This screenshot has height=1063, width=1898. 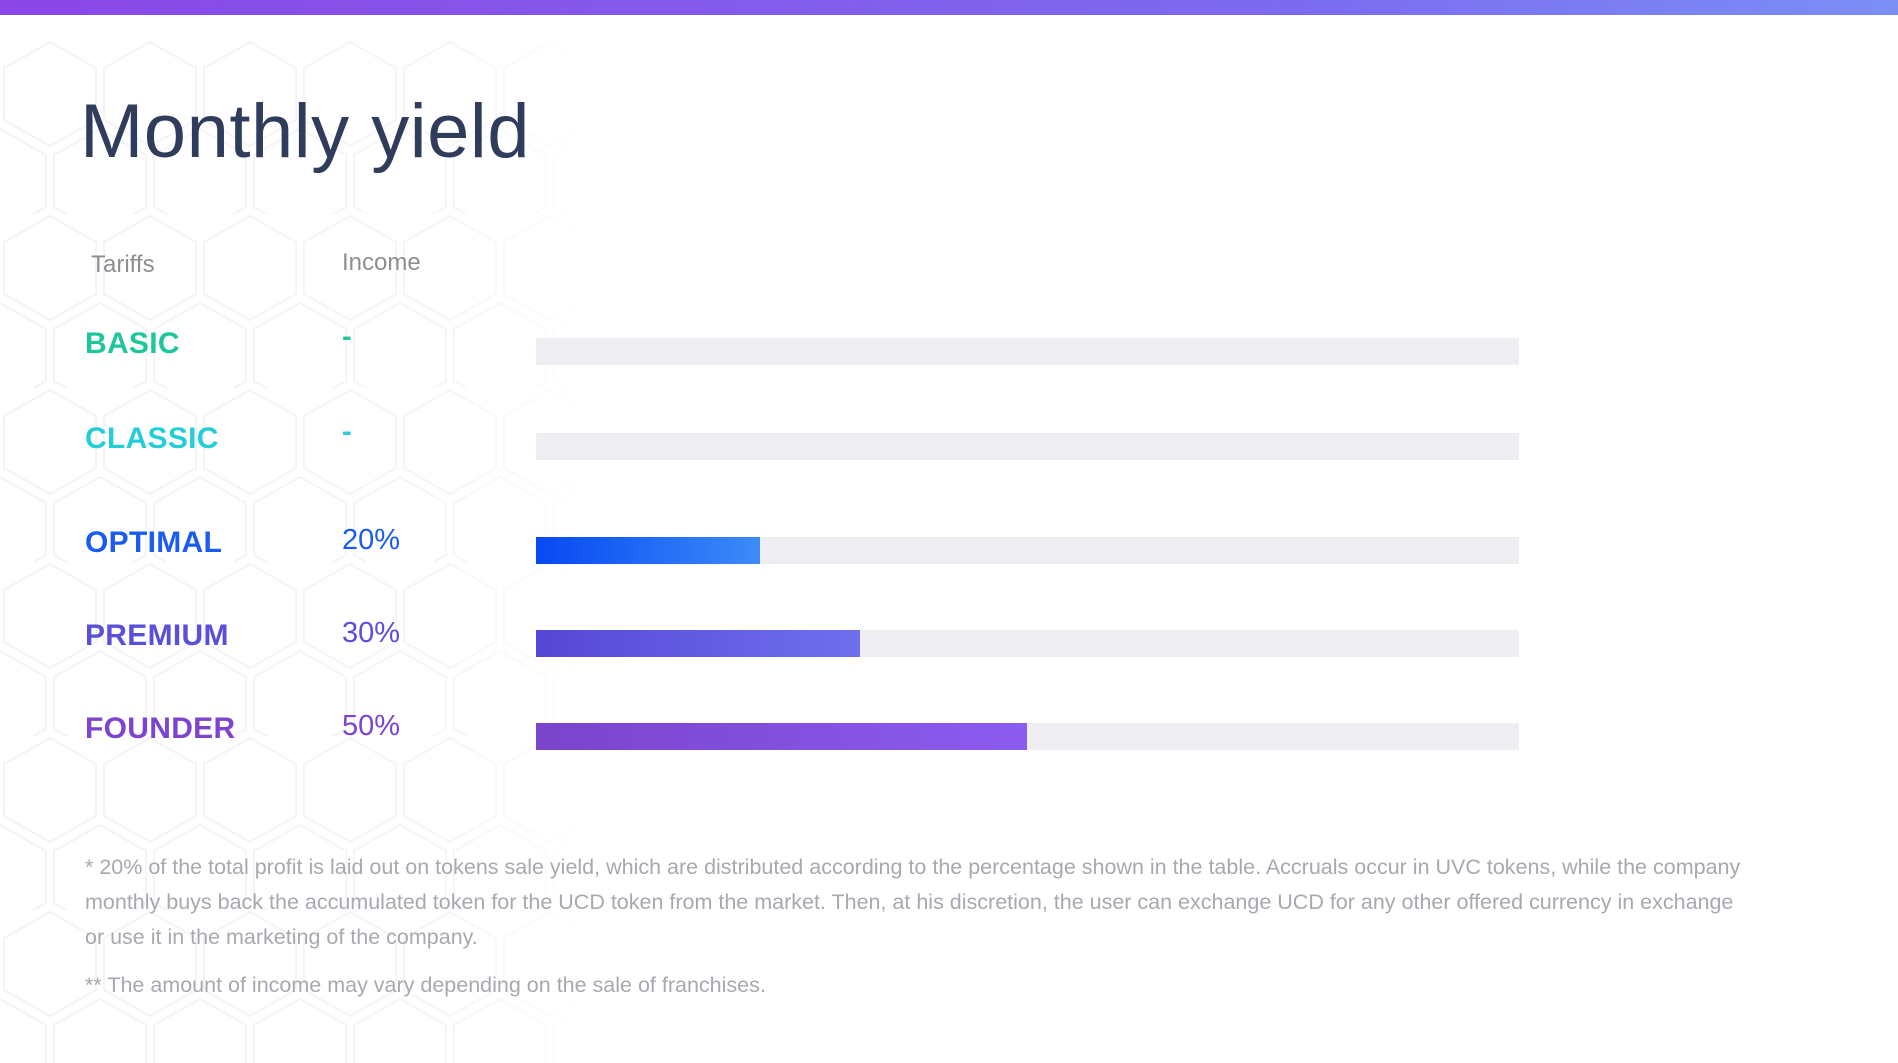 What do you see at coordinates (1027, 736) in the screenshot?
I see `bar-track-founder` at bounding box center [1027, 736].